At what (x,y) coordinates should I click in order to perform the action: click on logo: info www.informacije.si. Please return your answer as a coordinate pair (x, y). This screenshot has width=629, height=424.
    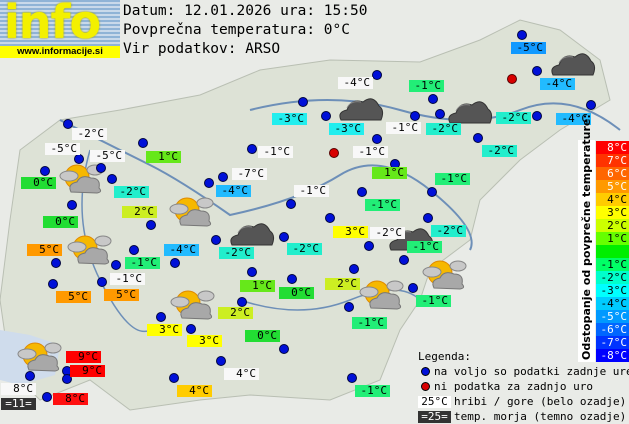
    Looking at the image, I should click on (60, 29).